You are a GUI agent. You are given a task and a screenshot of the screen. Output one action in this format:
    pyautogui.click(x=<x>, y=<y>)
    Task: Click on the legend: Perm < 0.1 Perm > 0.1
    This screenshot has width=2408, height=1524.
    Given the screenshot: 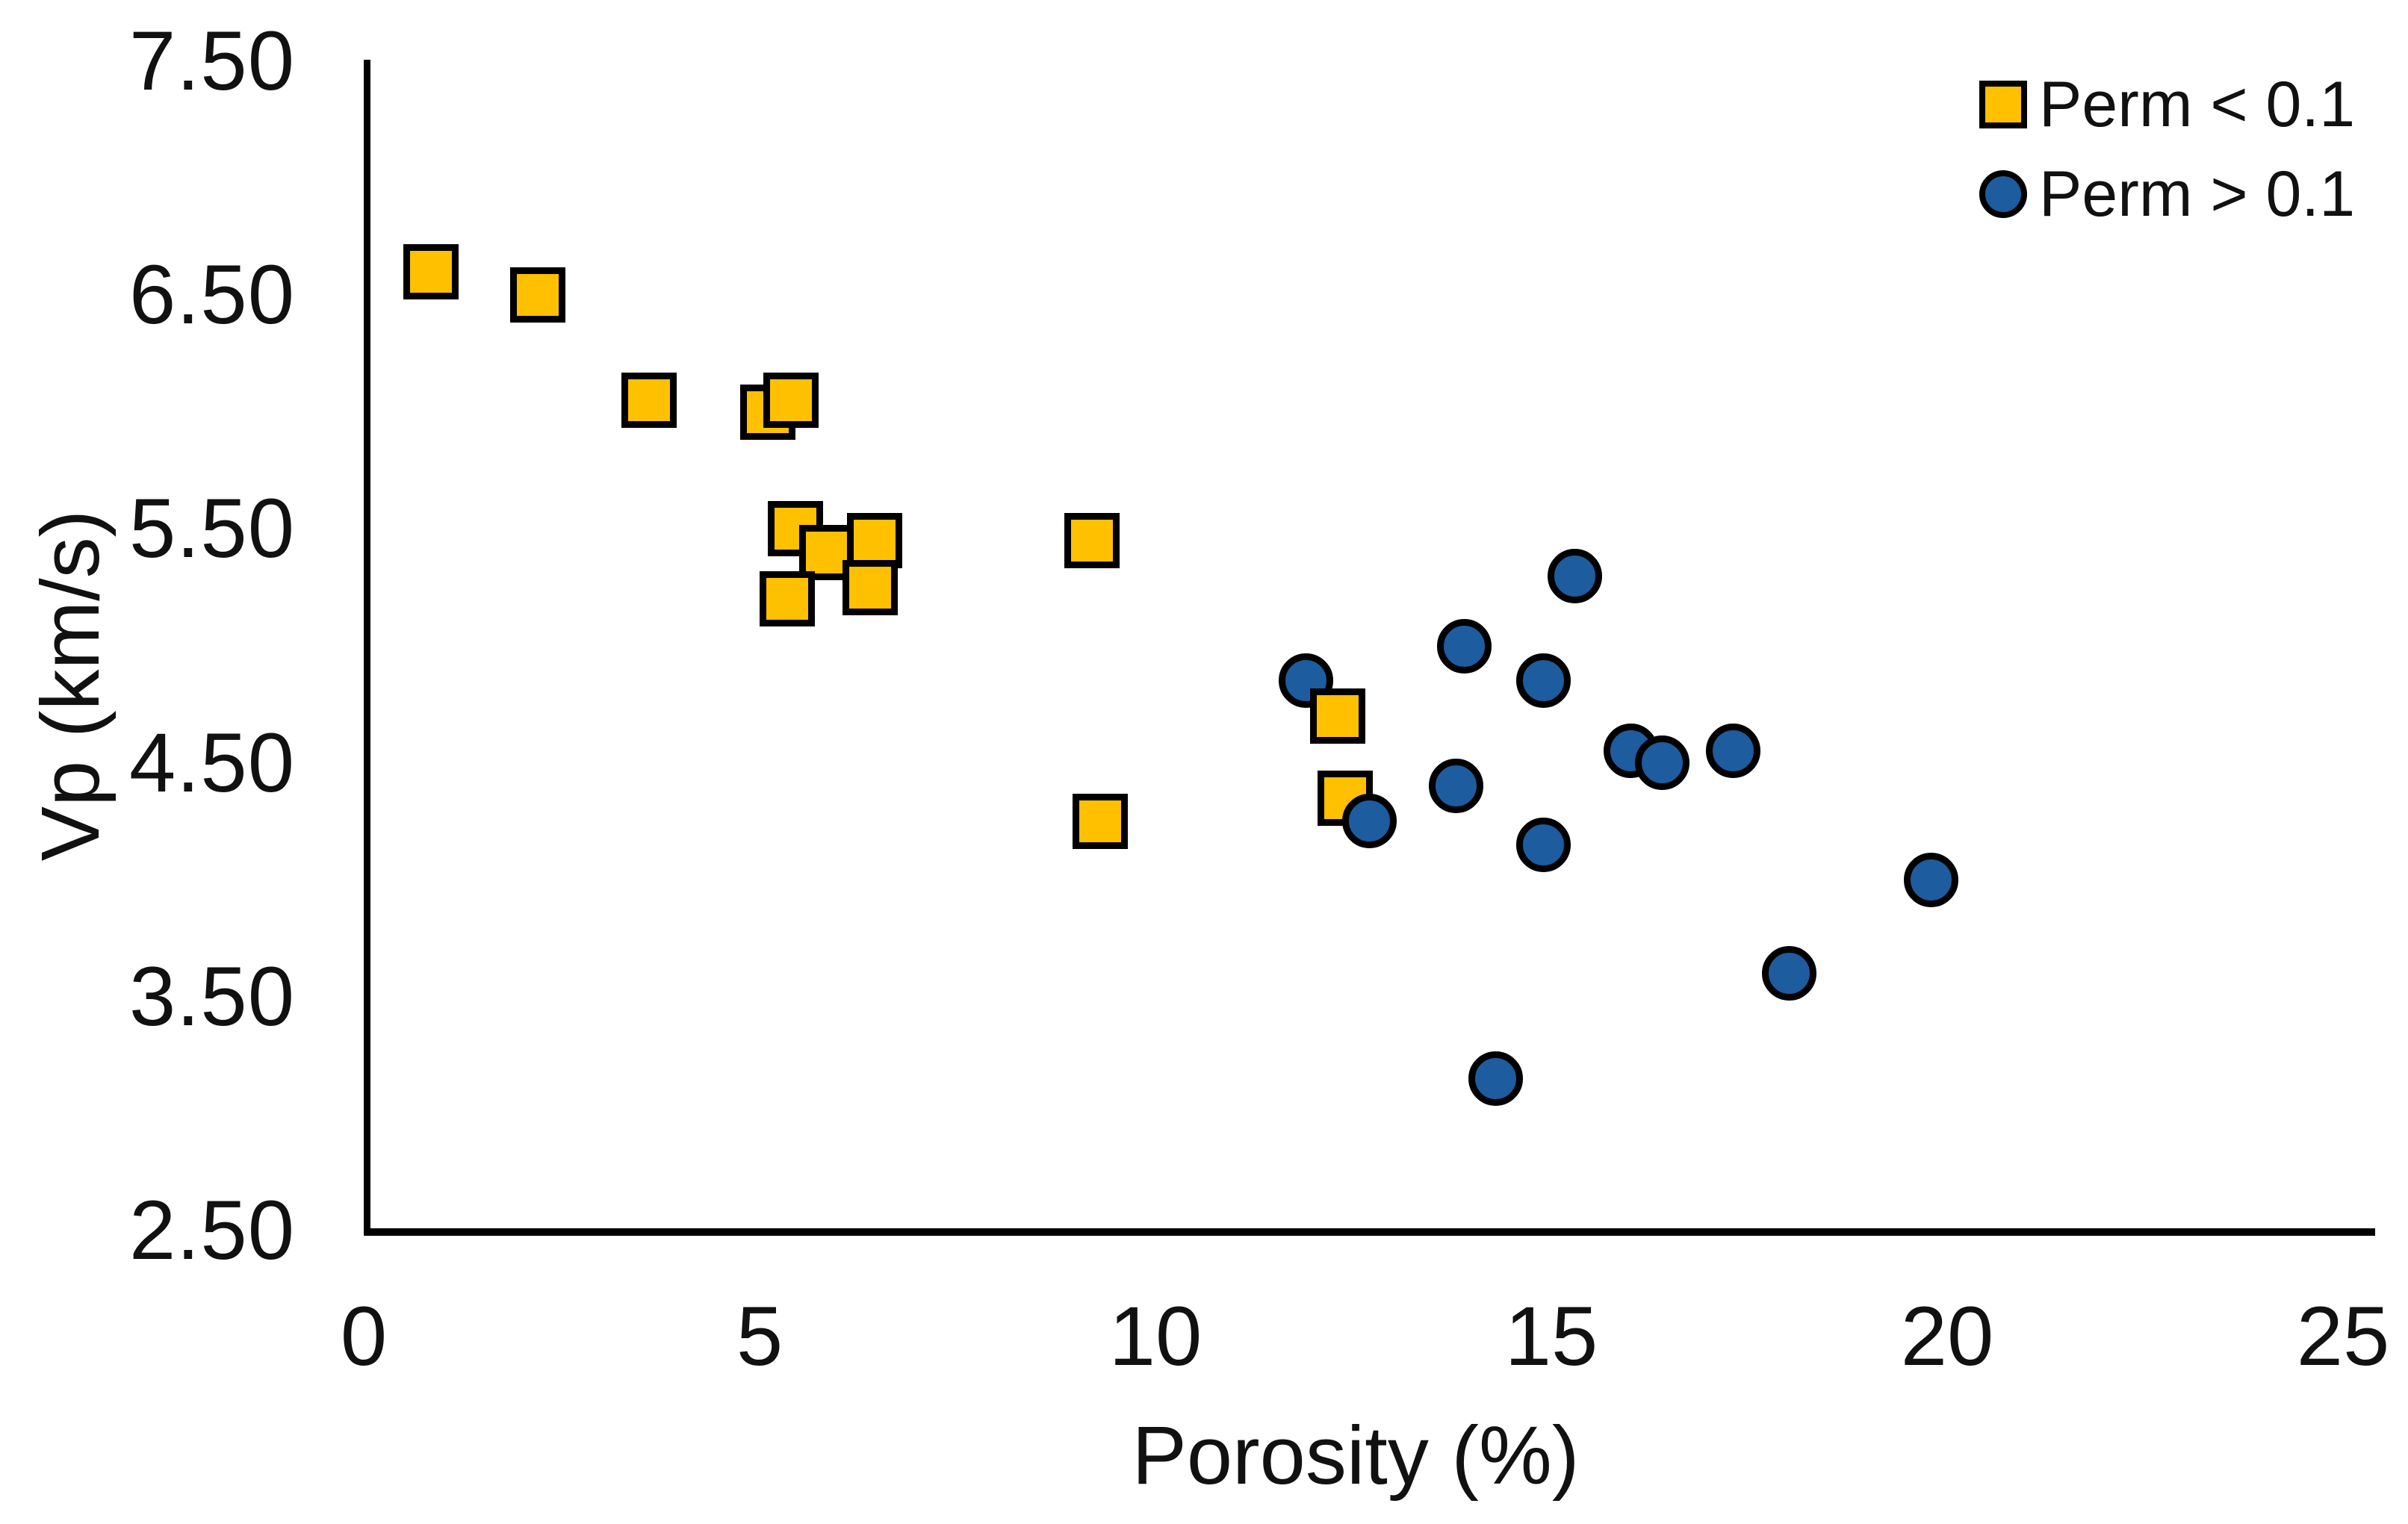 What is the action you would take?
    pyautogui.click(x=2188, y=153)
    